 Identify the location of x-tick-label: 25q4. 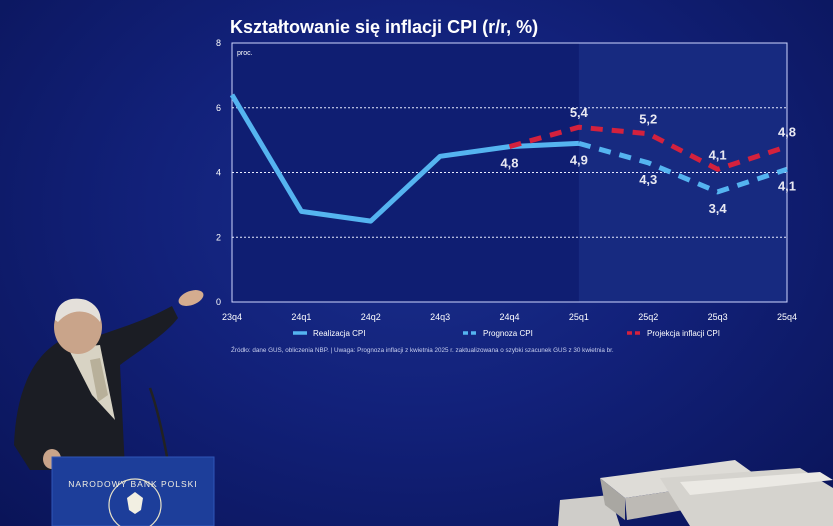
(787, 317).